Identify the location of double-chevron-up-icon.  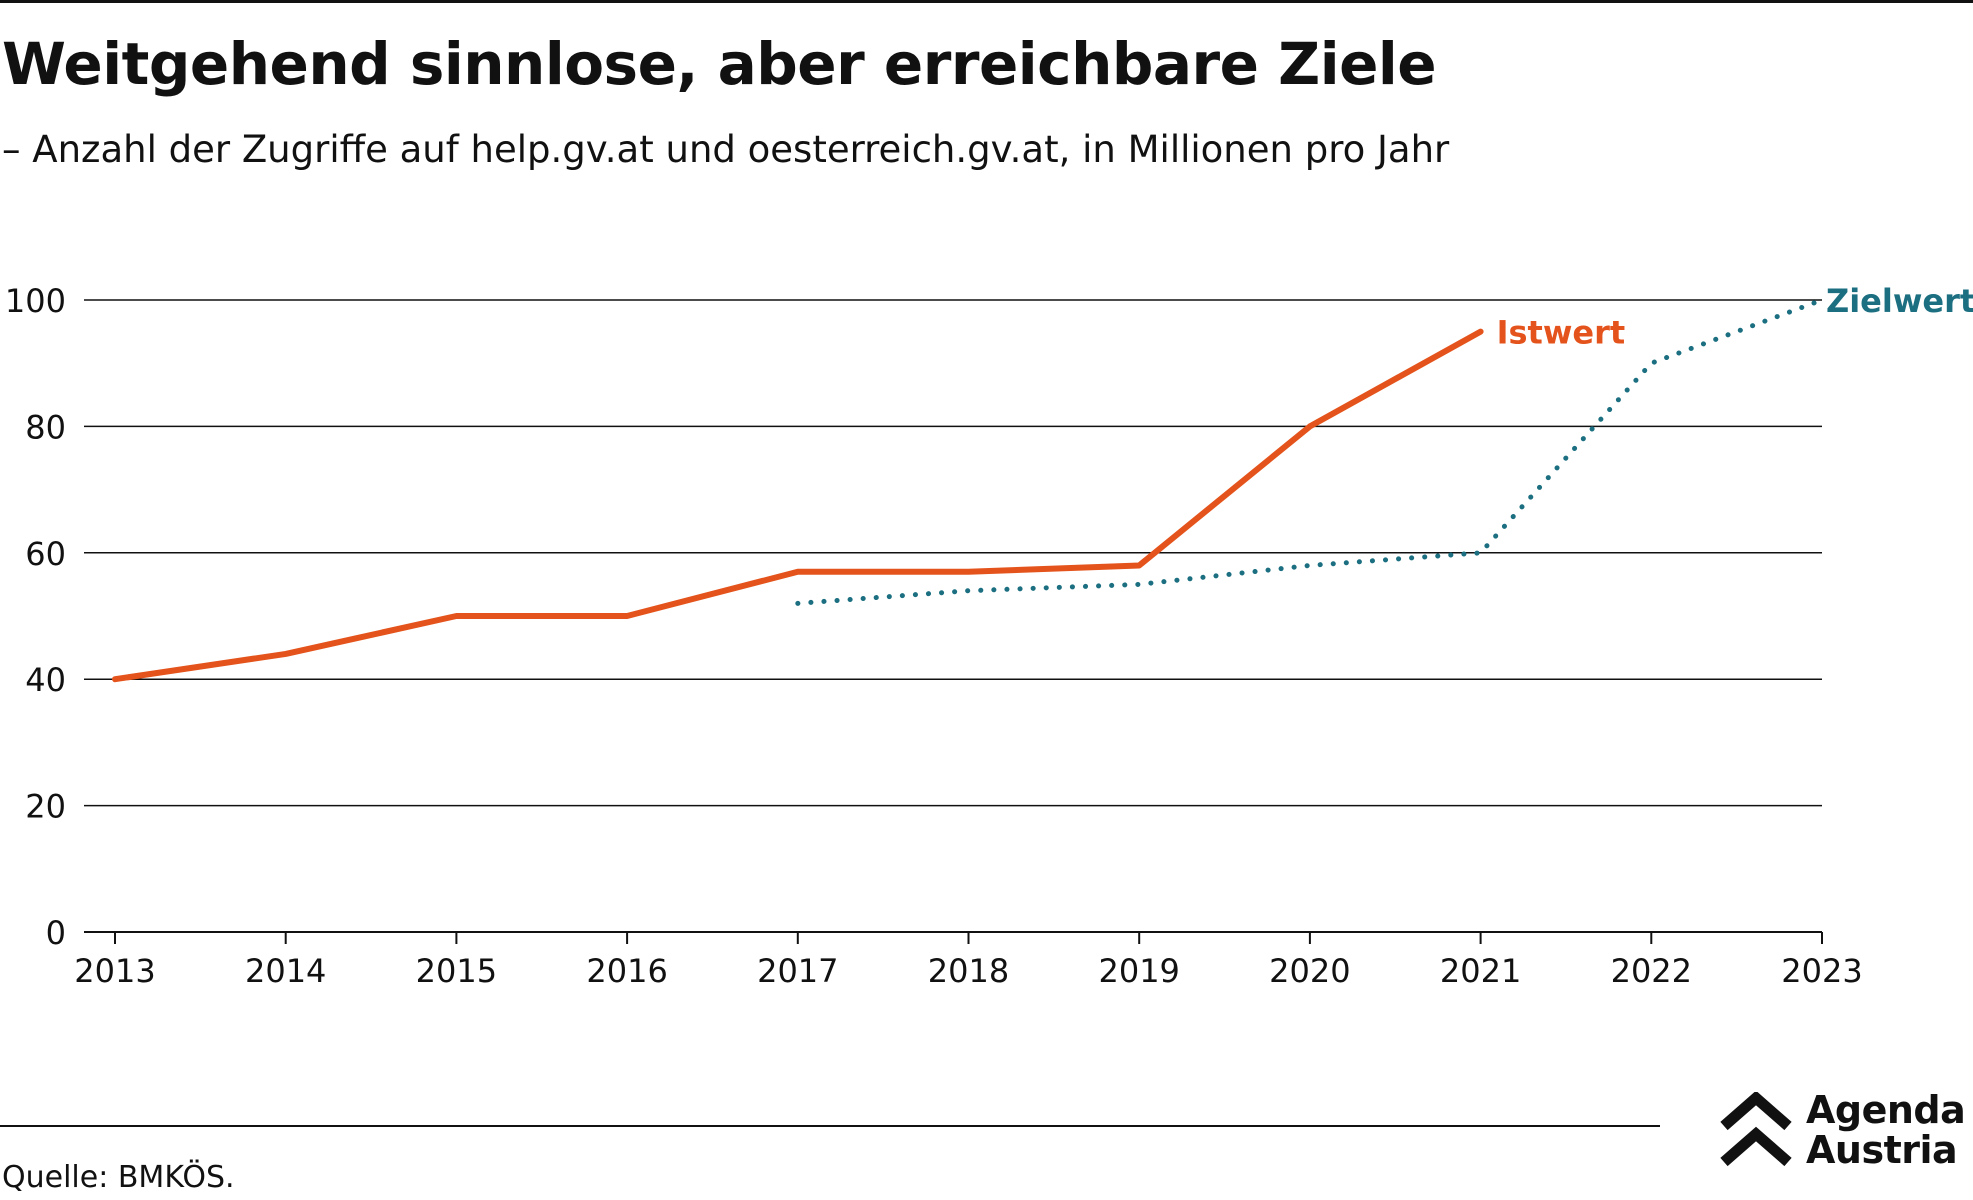
(1756, 1129).